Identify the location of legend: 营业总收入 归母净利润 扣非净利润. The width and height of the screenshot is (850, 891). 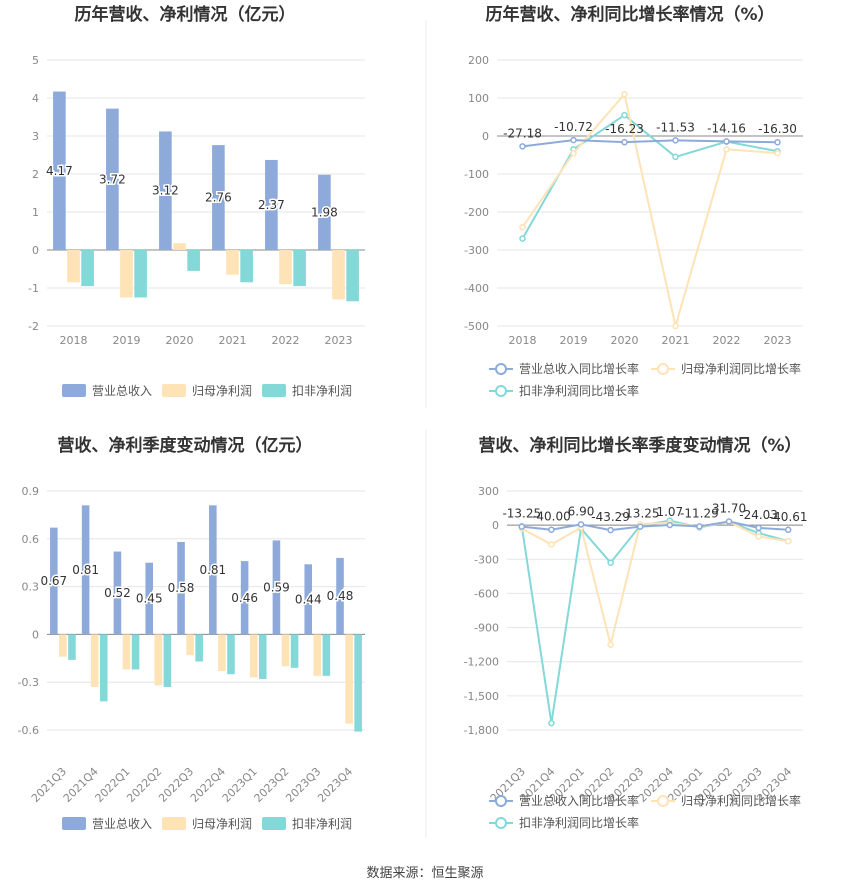
(207, 824).